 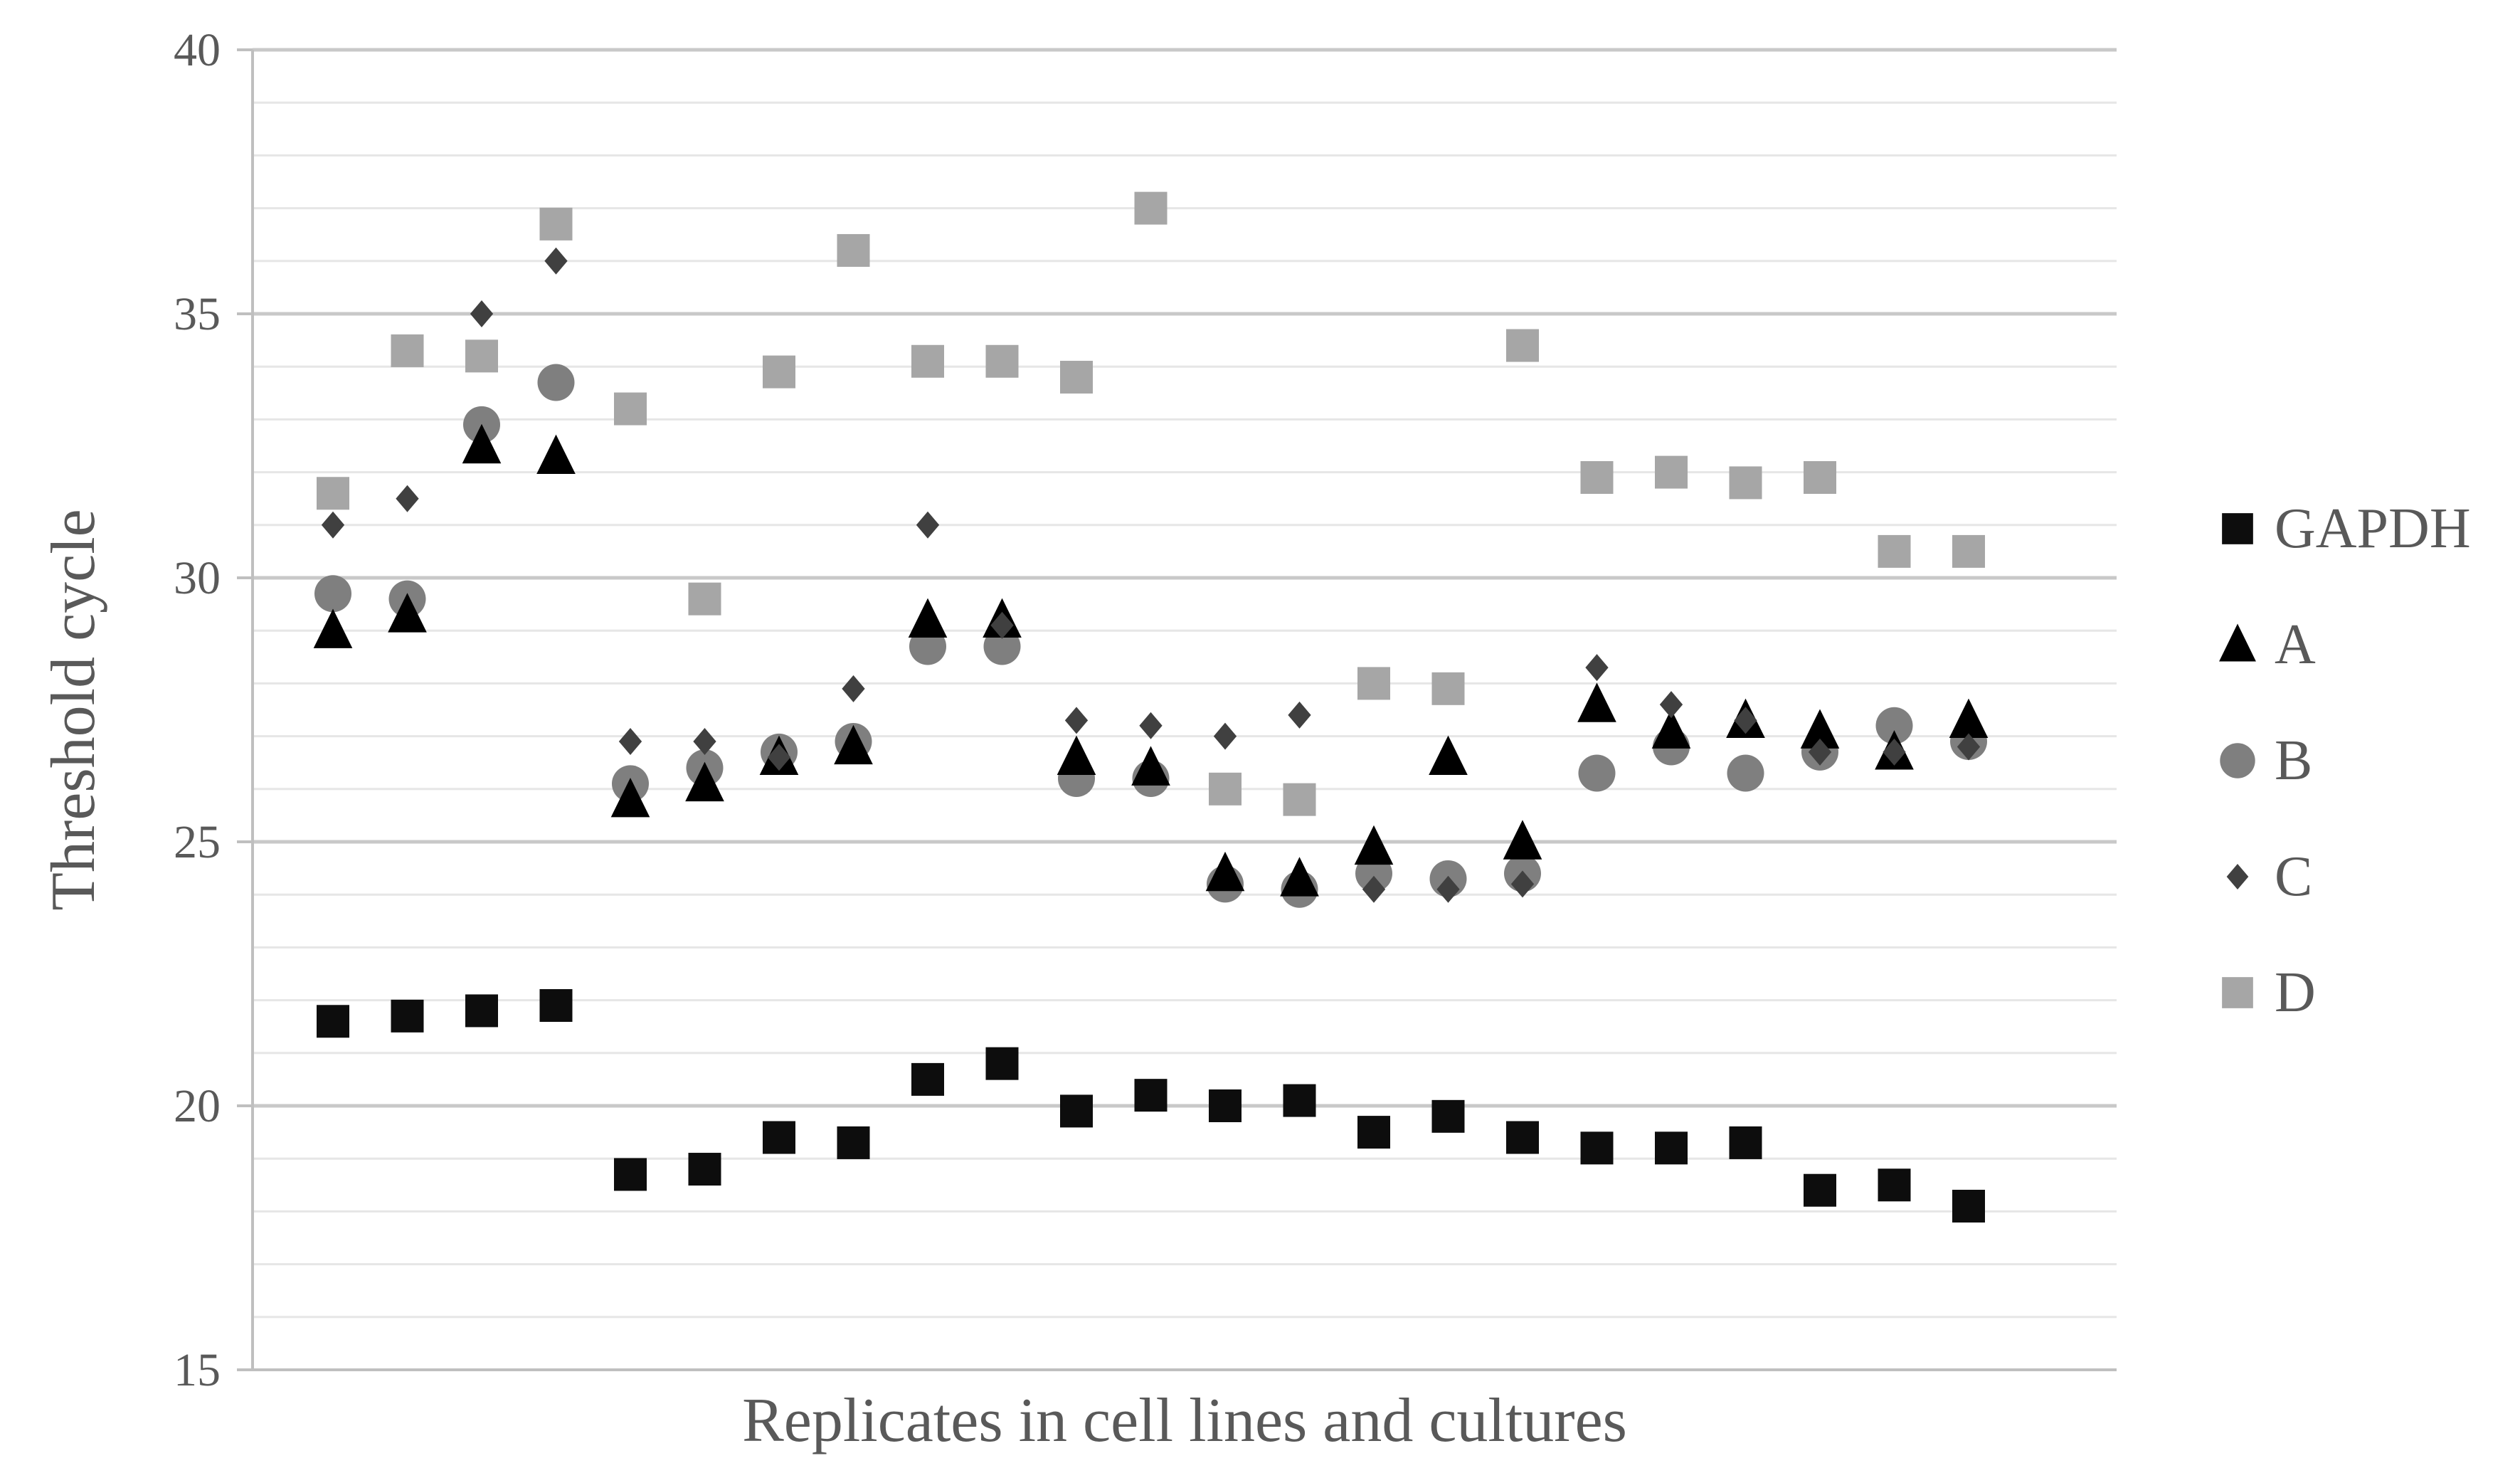 I want to click on series-gapdh, so click(x=1151, y=1106).